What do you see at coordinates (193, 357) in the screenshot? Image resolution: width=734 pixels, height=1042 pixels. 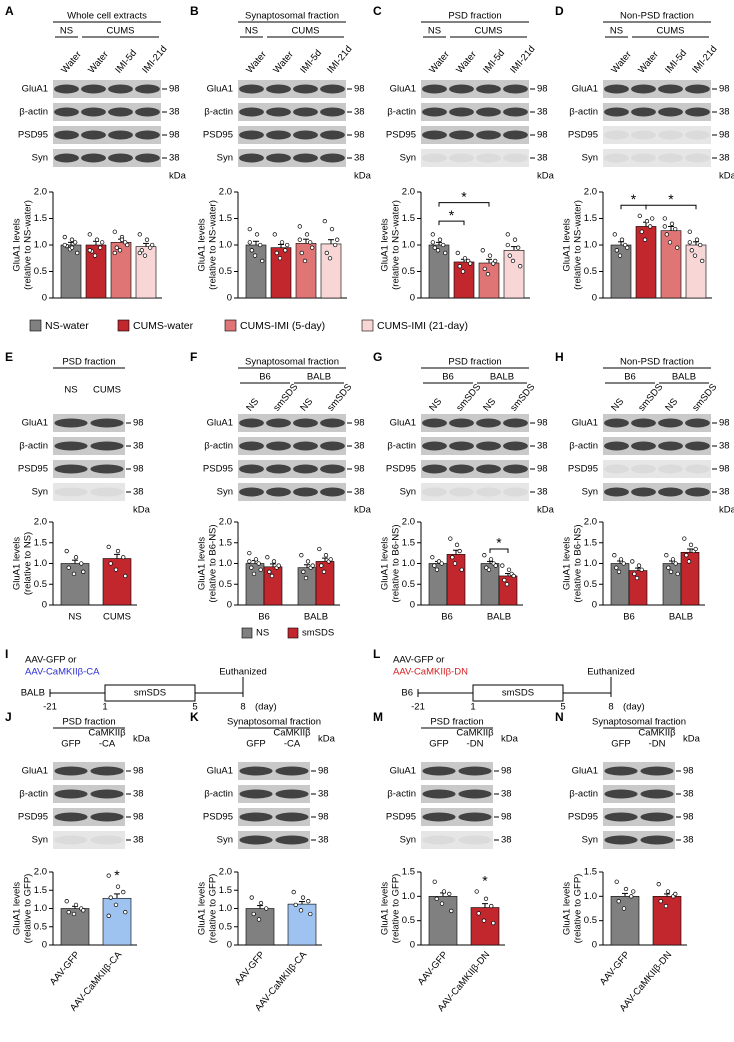 I see `panel-letter: F` at bounding box center [193, 357].